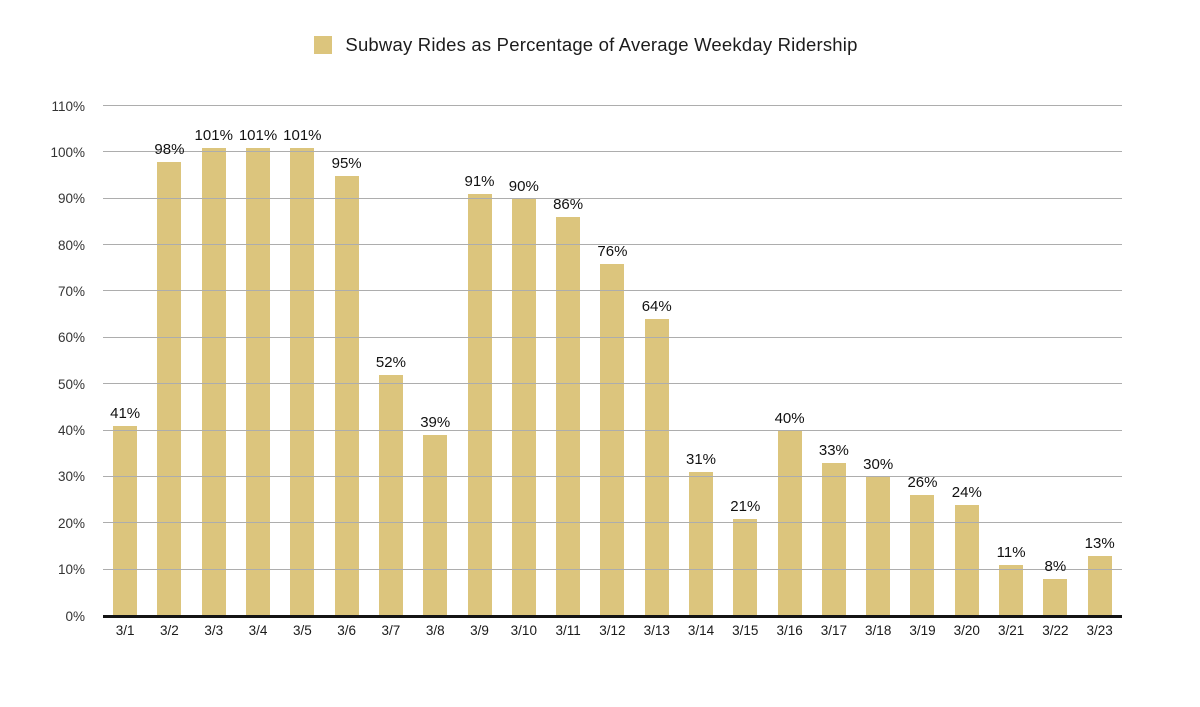  What do you see at coordinates (71, 569) in the screenshot?
I see `y-tick-label: 10%` at bounding box center [71, 569].